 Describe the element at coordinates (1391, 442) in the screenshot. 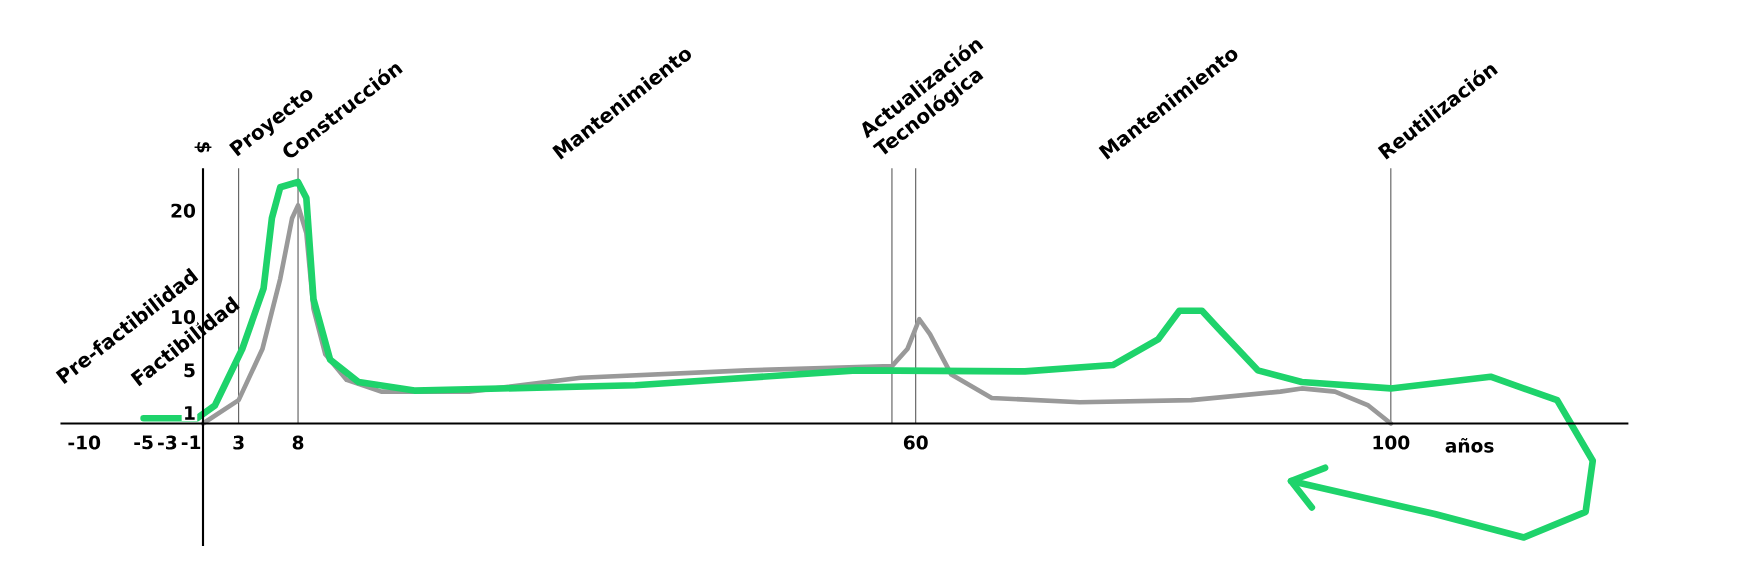

I see `x-tick-label: 100` at that location.